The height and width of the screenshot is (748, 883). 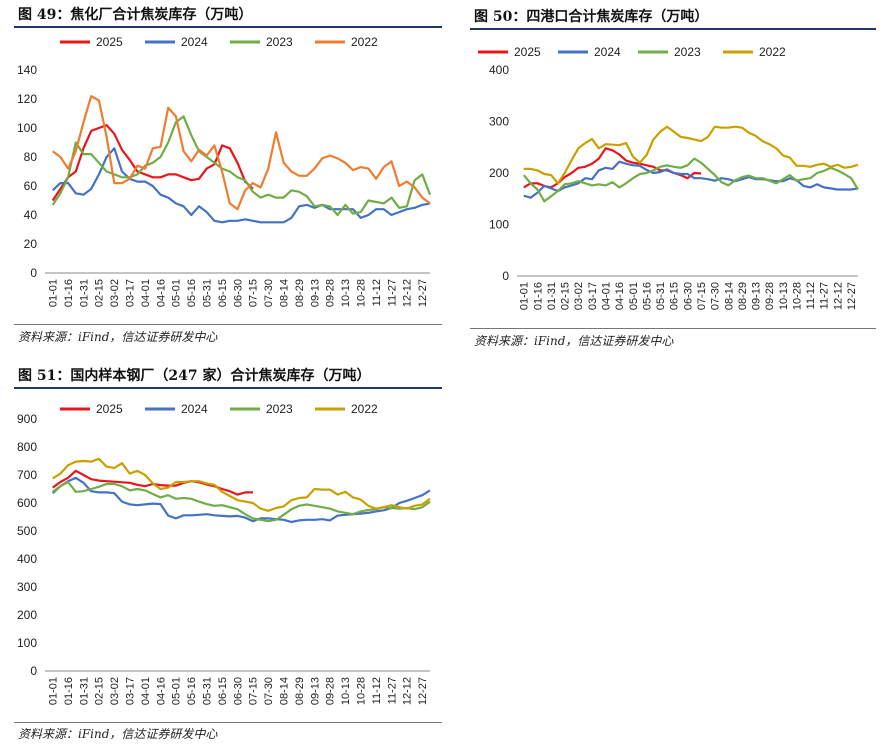 I want to click on figure-50-title: 图 50：四港口合计焦炭库存（万吨）, so click(x=591, y=17).